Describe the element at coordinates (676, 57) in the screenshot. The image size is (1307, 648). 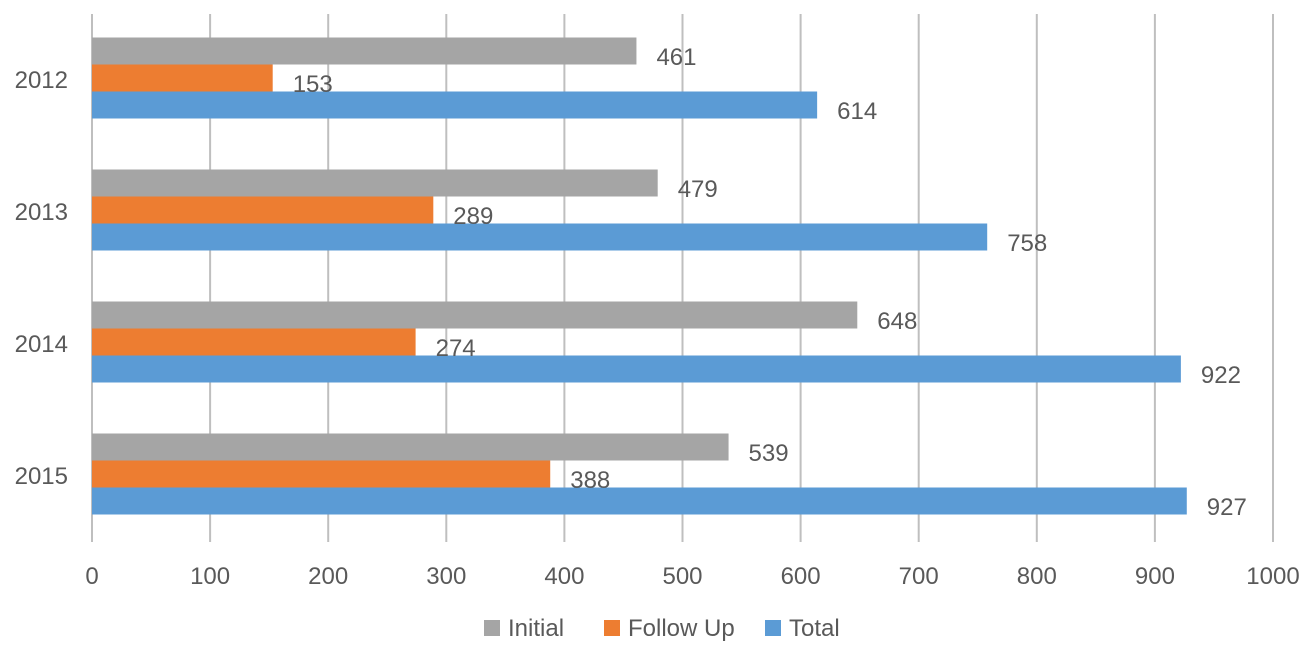
I see `data-label: 461` at that location.